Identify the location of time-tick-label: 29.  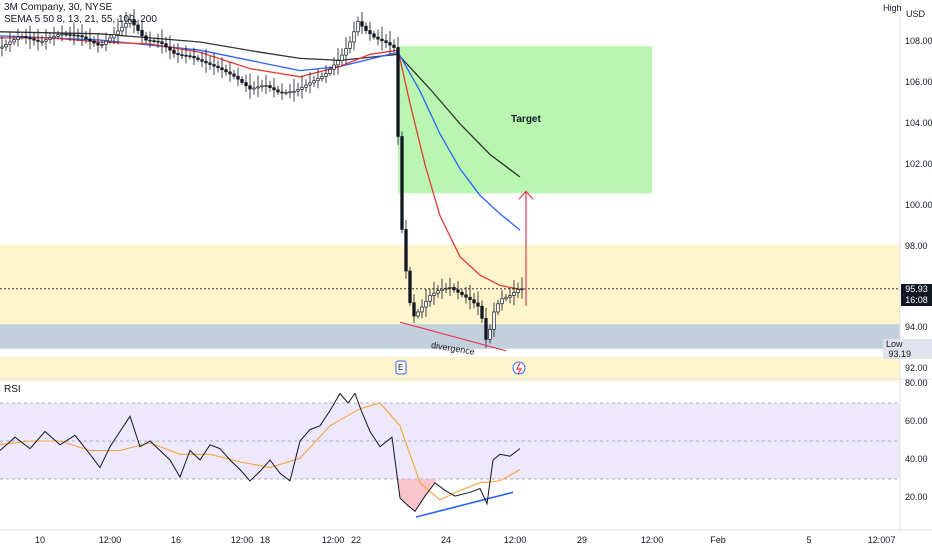
(582, 540).